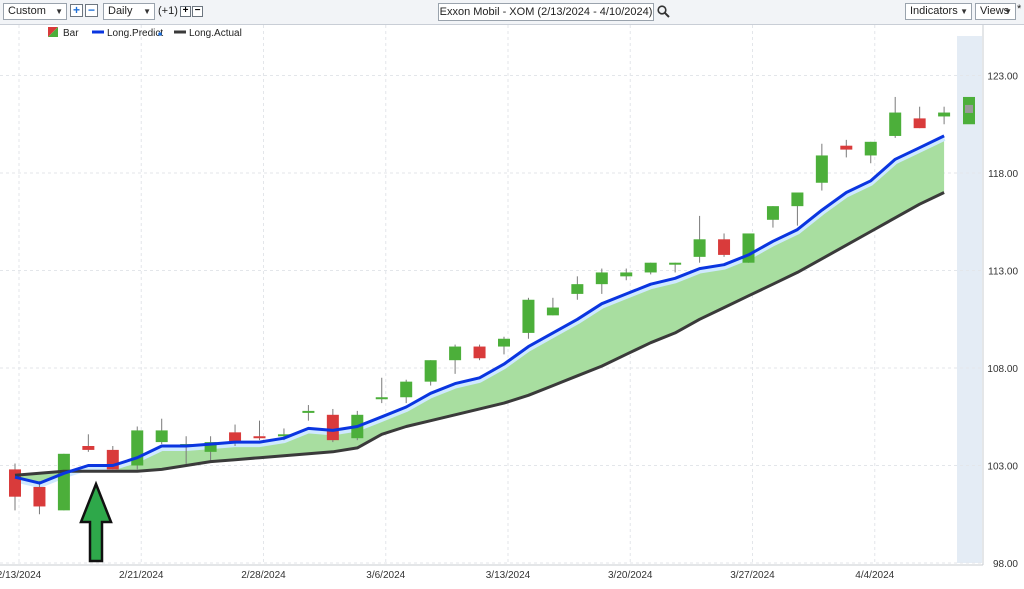 The width and height of the screenshot is (1024, 589). What do you see at coordinates (91, 10) in the screenshot?
I see `zoom-out-button: −` at bounding box center [91, 10].